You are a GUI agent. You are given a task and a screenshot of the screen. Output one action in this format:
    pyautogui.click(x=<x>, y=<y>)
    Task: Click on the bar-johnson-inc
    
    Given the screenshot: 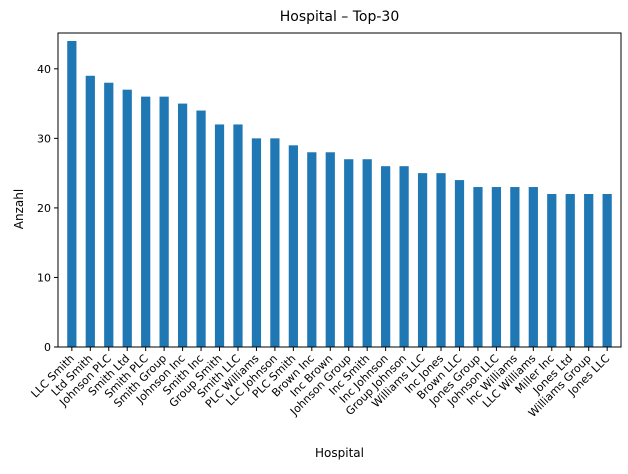 What is the action you would take?
    pyautogui.click(x=182, y=225)
    